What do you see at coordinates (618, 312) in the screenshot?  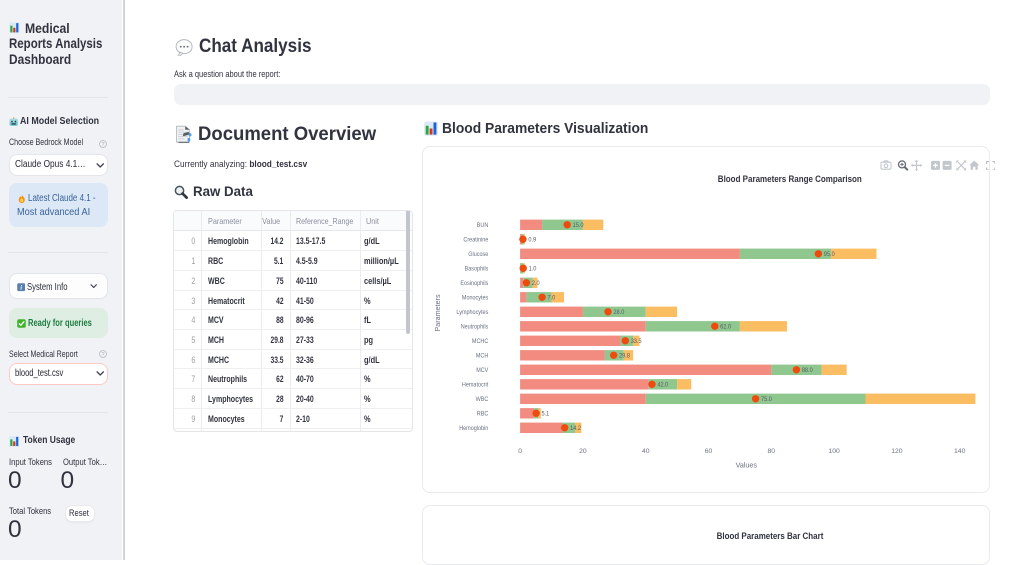 I see `svg-text: 28.0` at bounding box center [618, 312].